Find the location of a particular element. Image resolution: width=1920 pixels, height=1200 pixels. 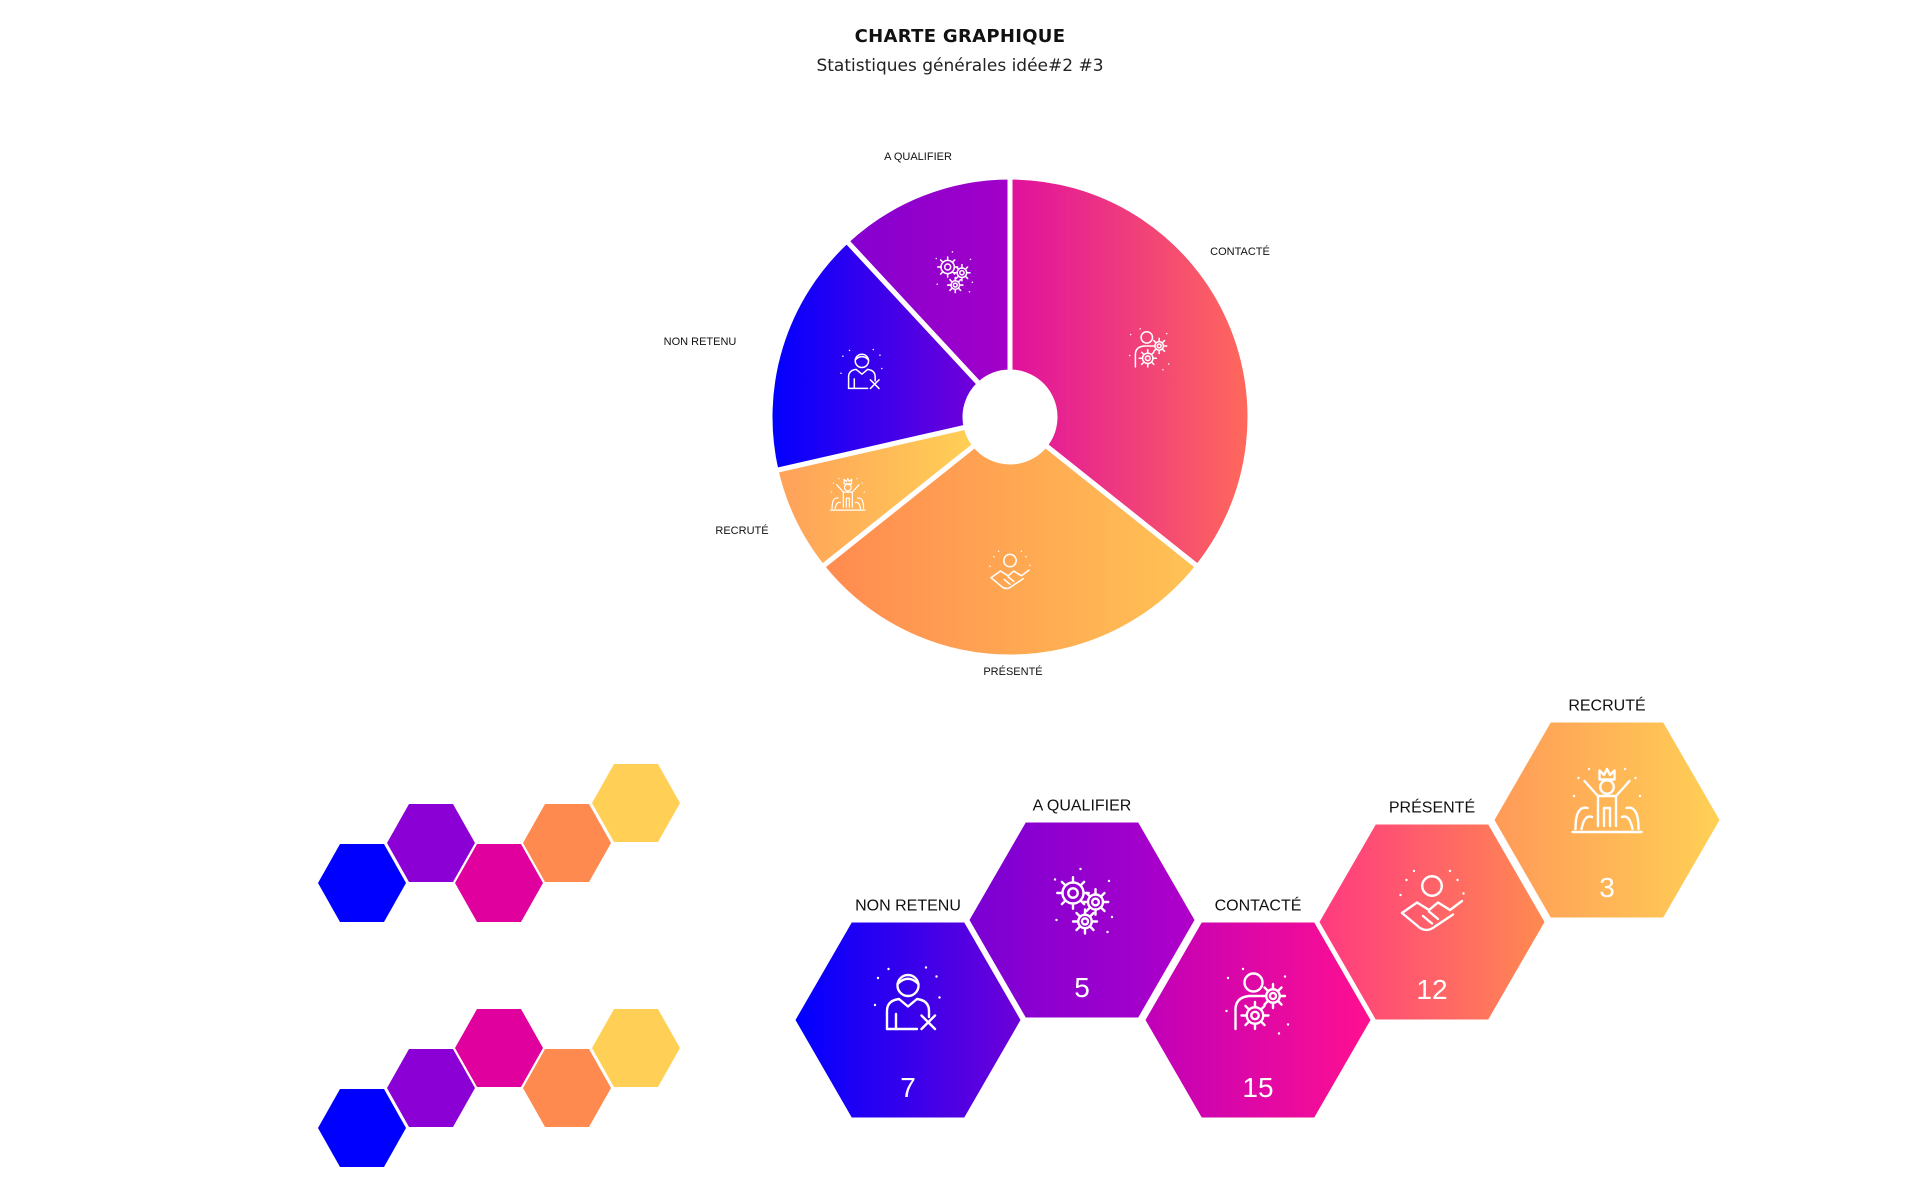

page-title: CHARTE GRAPHIQUE is located at coordinates (960, 36).